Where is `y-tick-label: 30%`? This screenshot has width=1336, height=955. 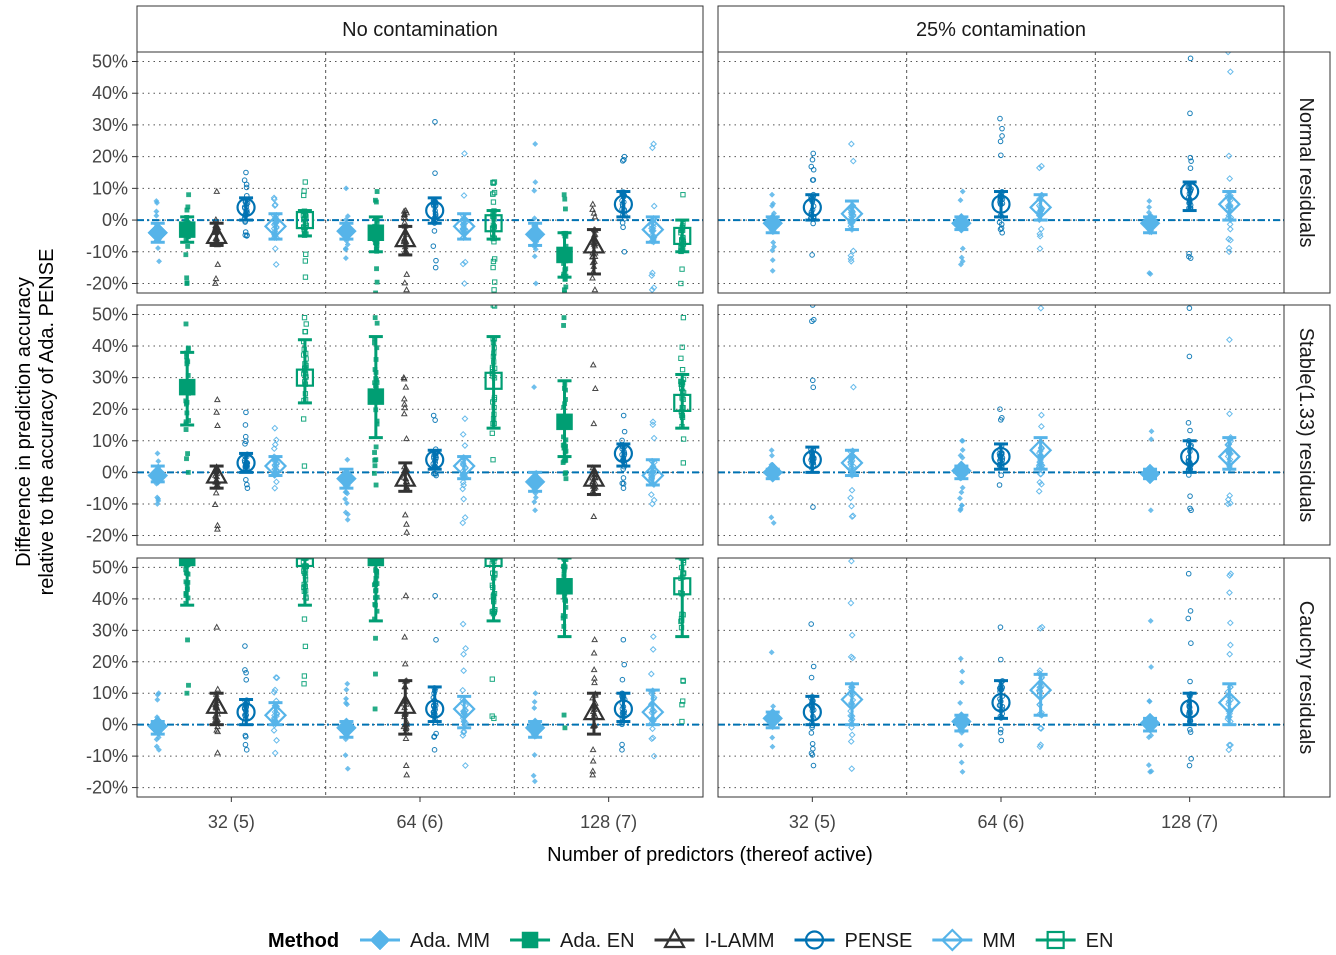 y-tick-label: 30% is located at coordinates (110, 125).